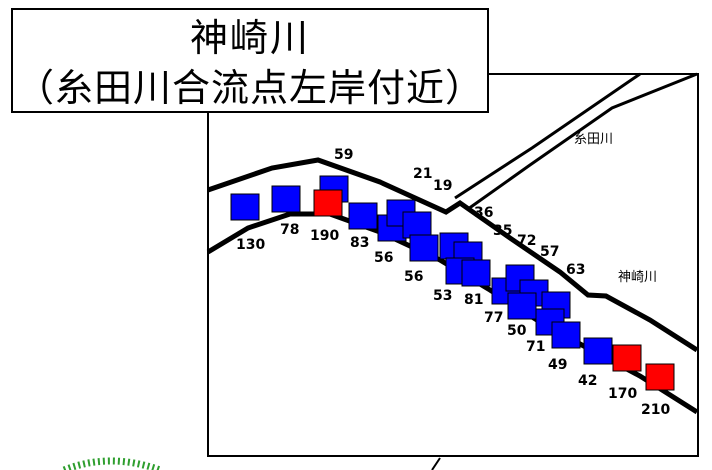 Image resolution: width=712 pixels, height=470 pixels. Describe the element at coordinates (517, 331) in the screenshot. I see `measurement-label-17: 50` at that location.